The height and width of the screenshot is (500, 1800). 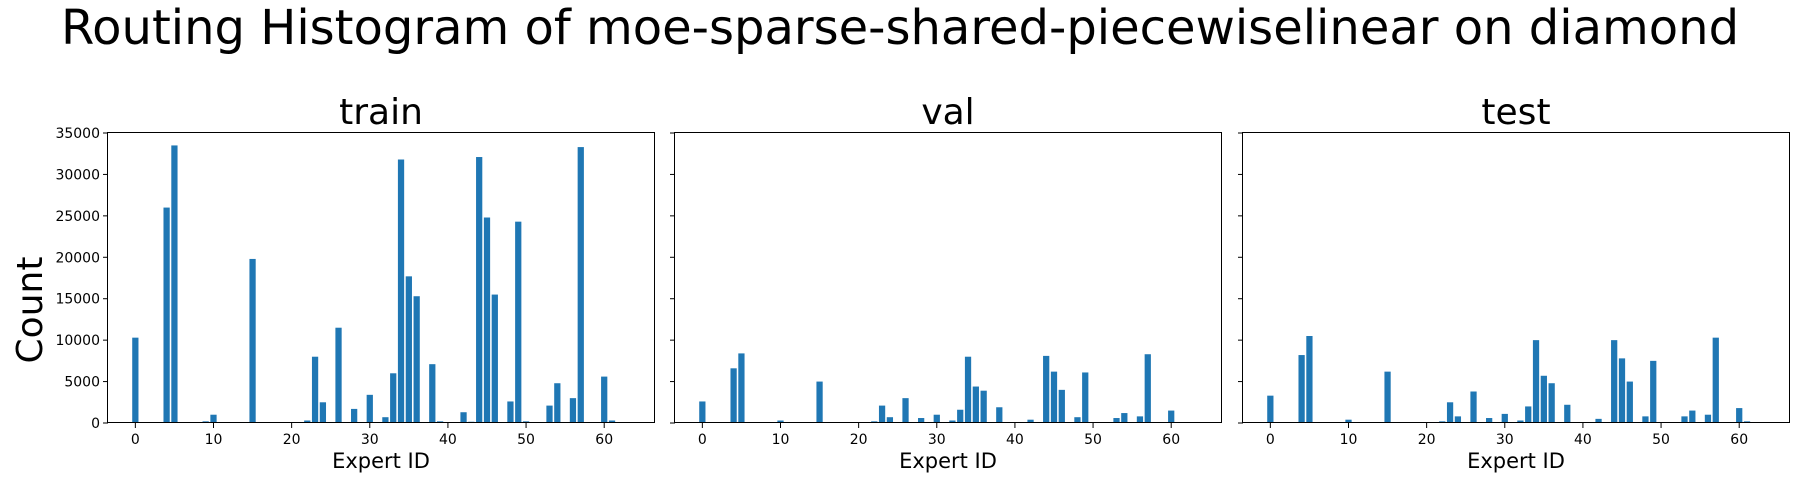 I want to click on train-bars, so click(x=374, y=284).